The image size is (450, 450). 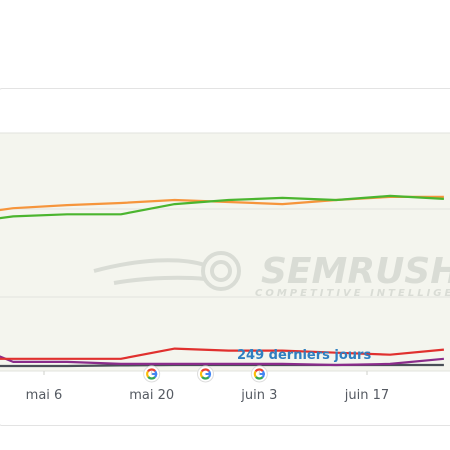 What do you see at coordinates (151, 395) in the screenshot?
I see `x-tick-label: mai 20` at bounding box center [151, 395].